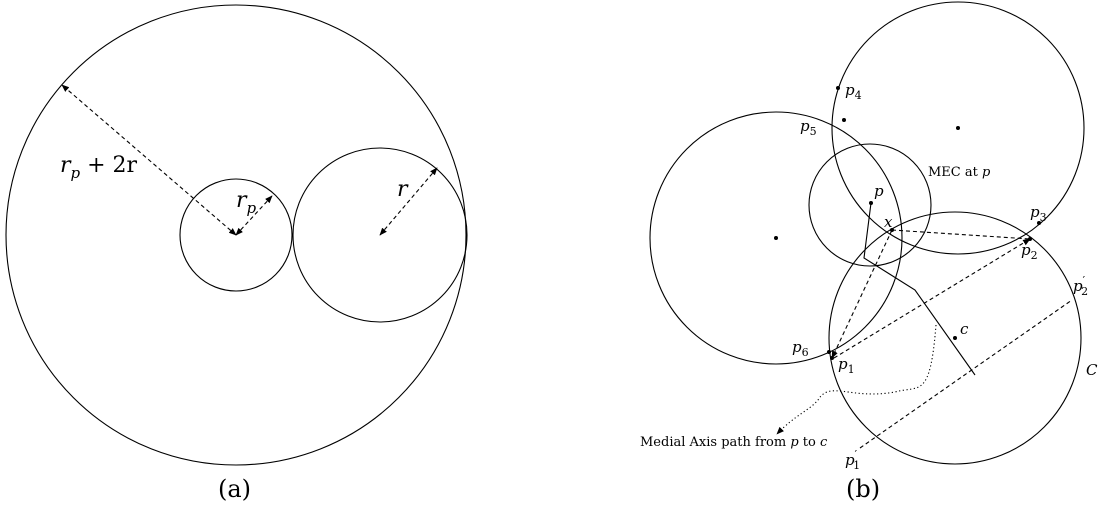 The width and height of the screenshot is (1100, 506). I want to click on caption-a: (a), so click(234, 489).